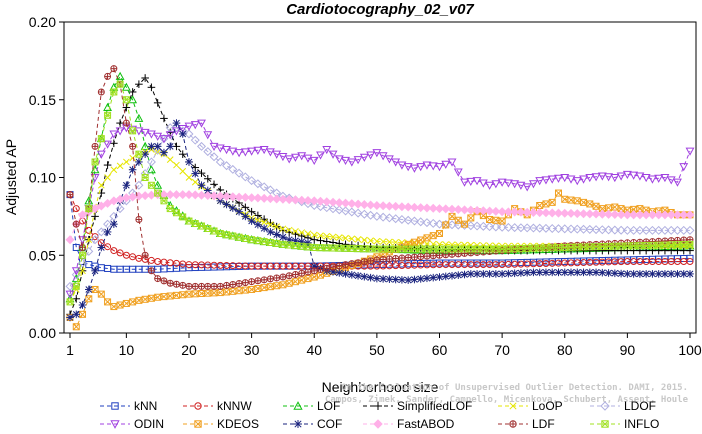 This screenshot has height=434, width=702. What do you see at coordinates (234, 406) in the screenshot?
I see `legend-label: kNNW` at bounding box center [234, 406].